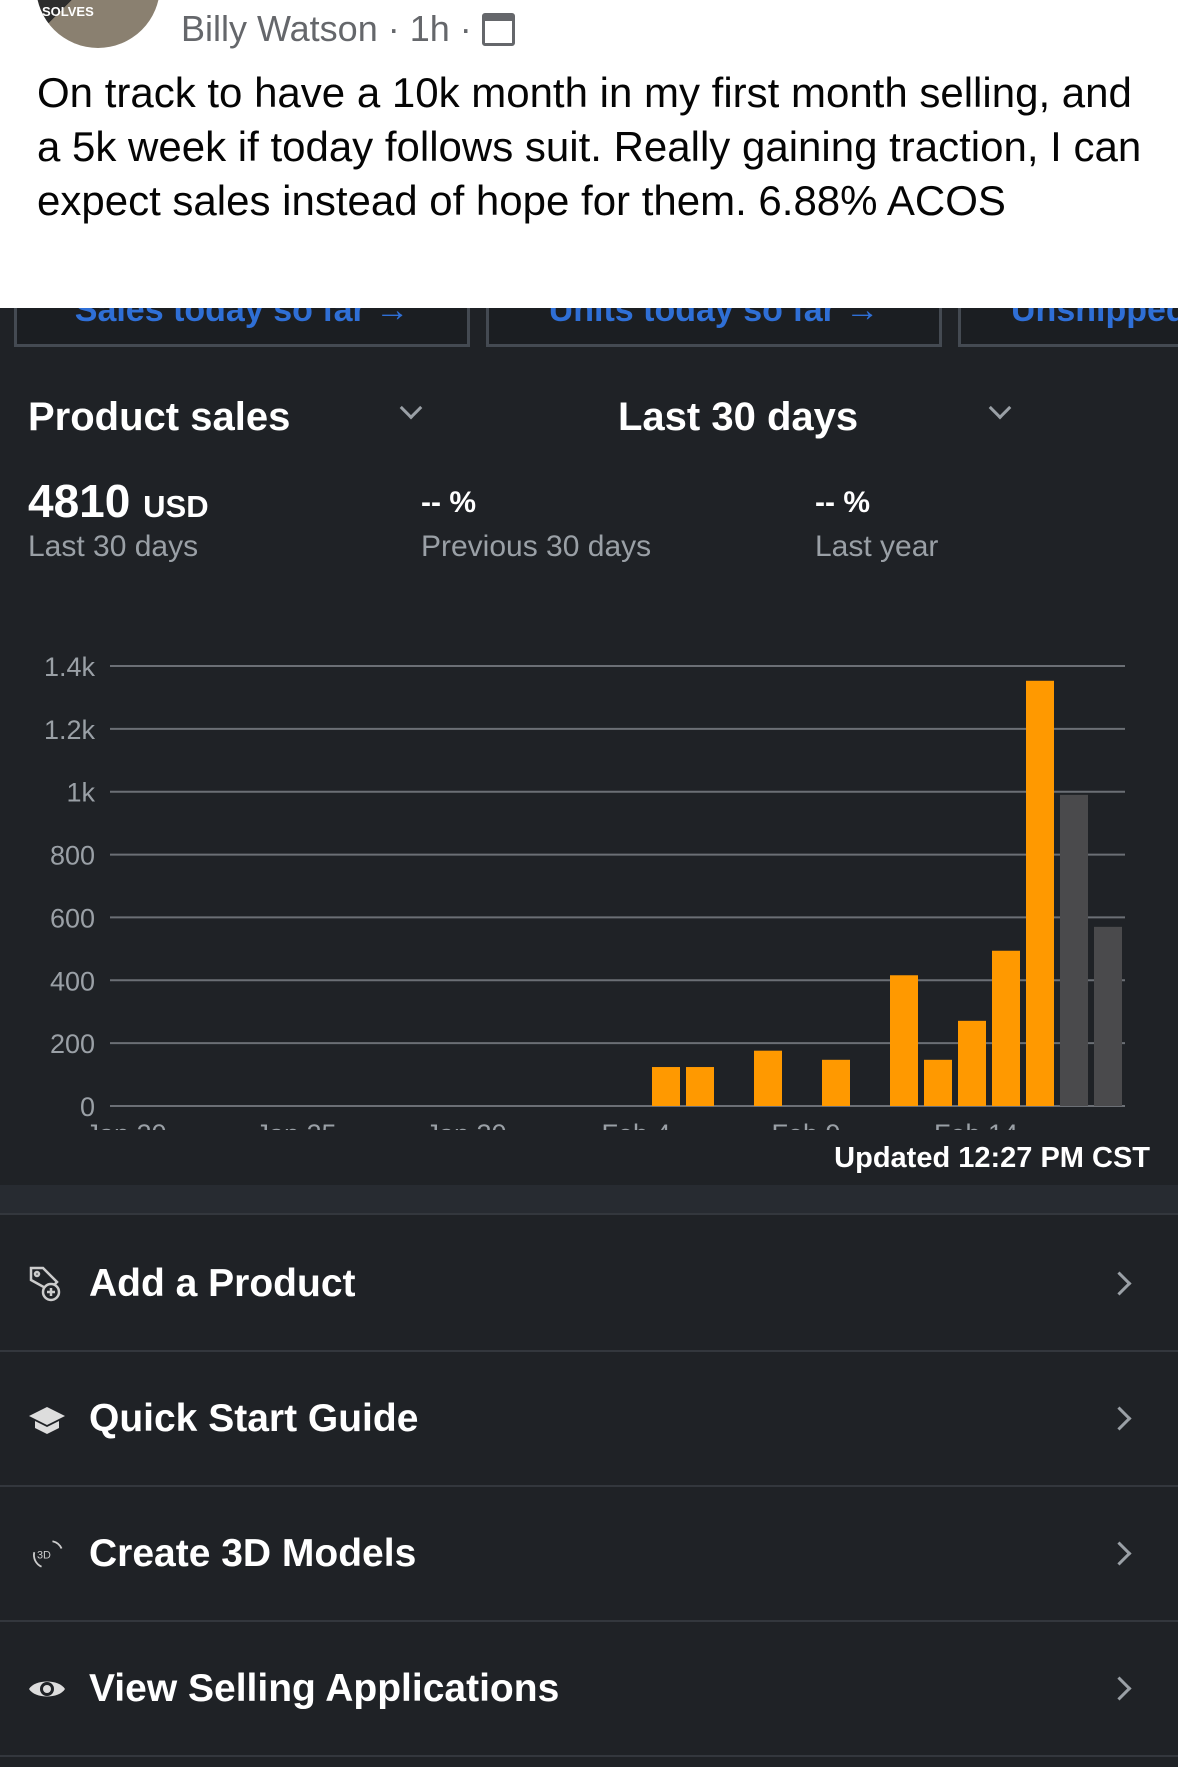  I want to click on x-tick-label: Feb 9, so click(805, 1124).